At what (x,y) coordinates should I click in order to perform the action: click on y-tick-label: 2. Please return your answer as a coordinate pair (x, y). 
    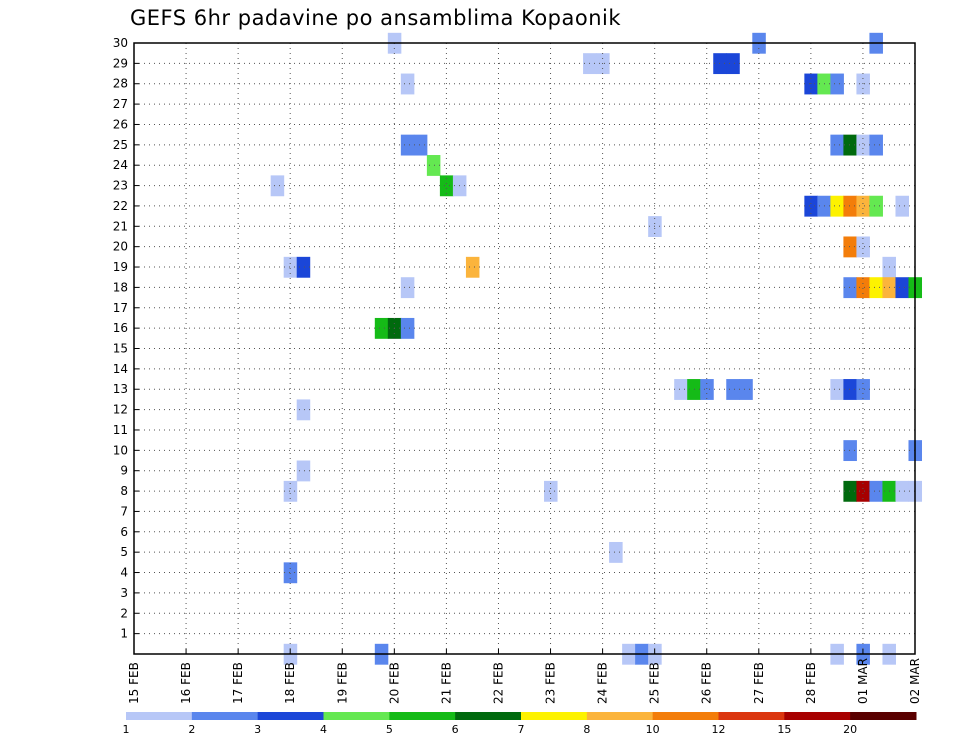
    Looking at the image, I should click on (124, 613).